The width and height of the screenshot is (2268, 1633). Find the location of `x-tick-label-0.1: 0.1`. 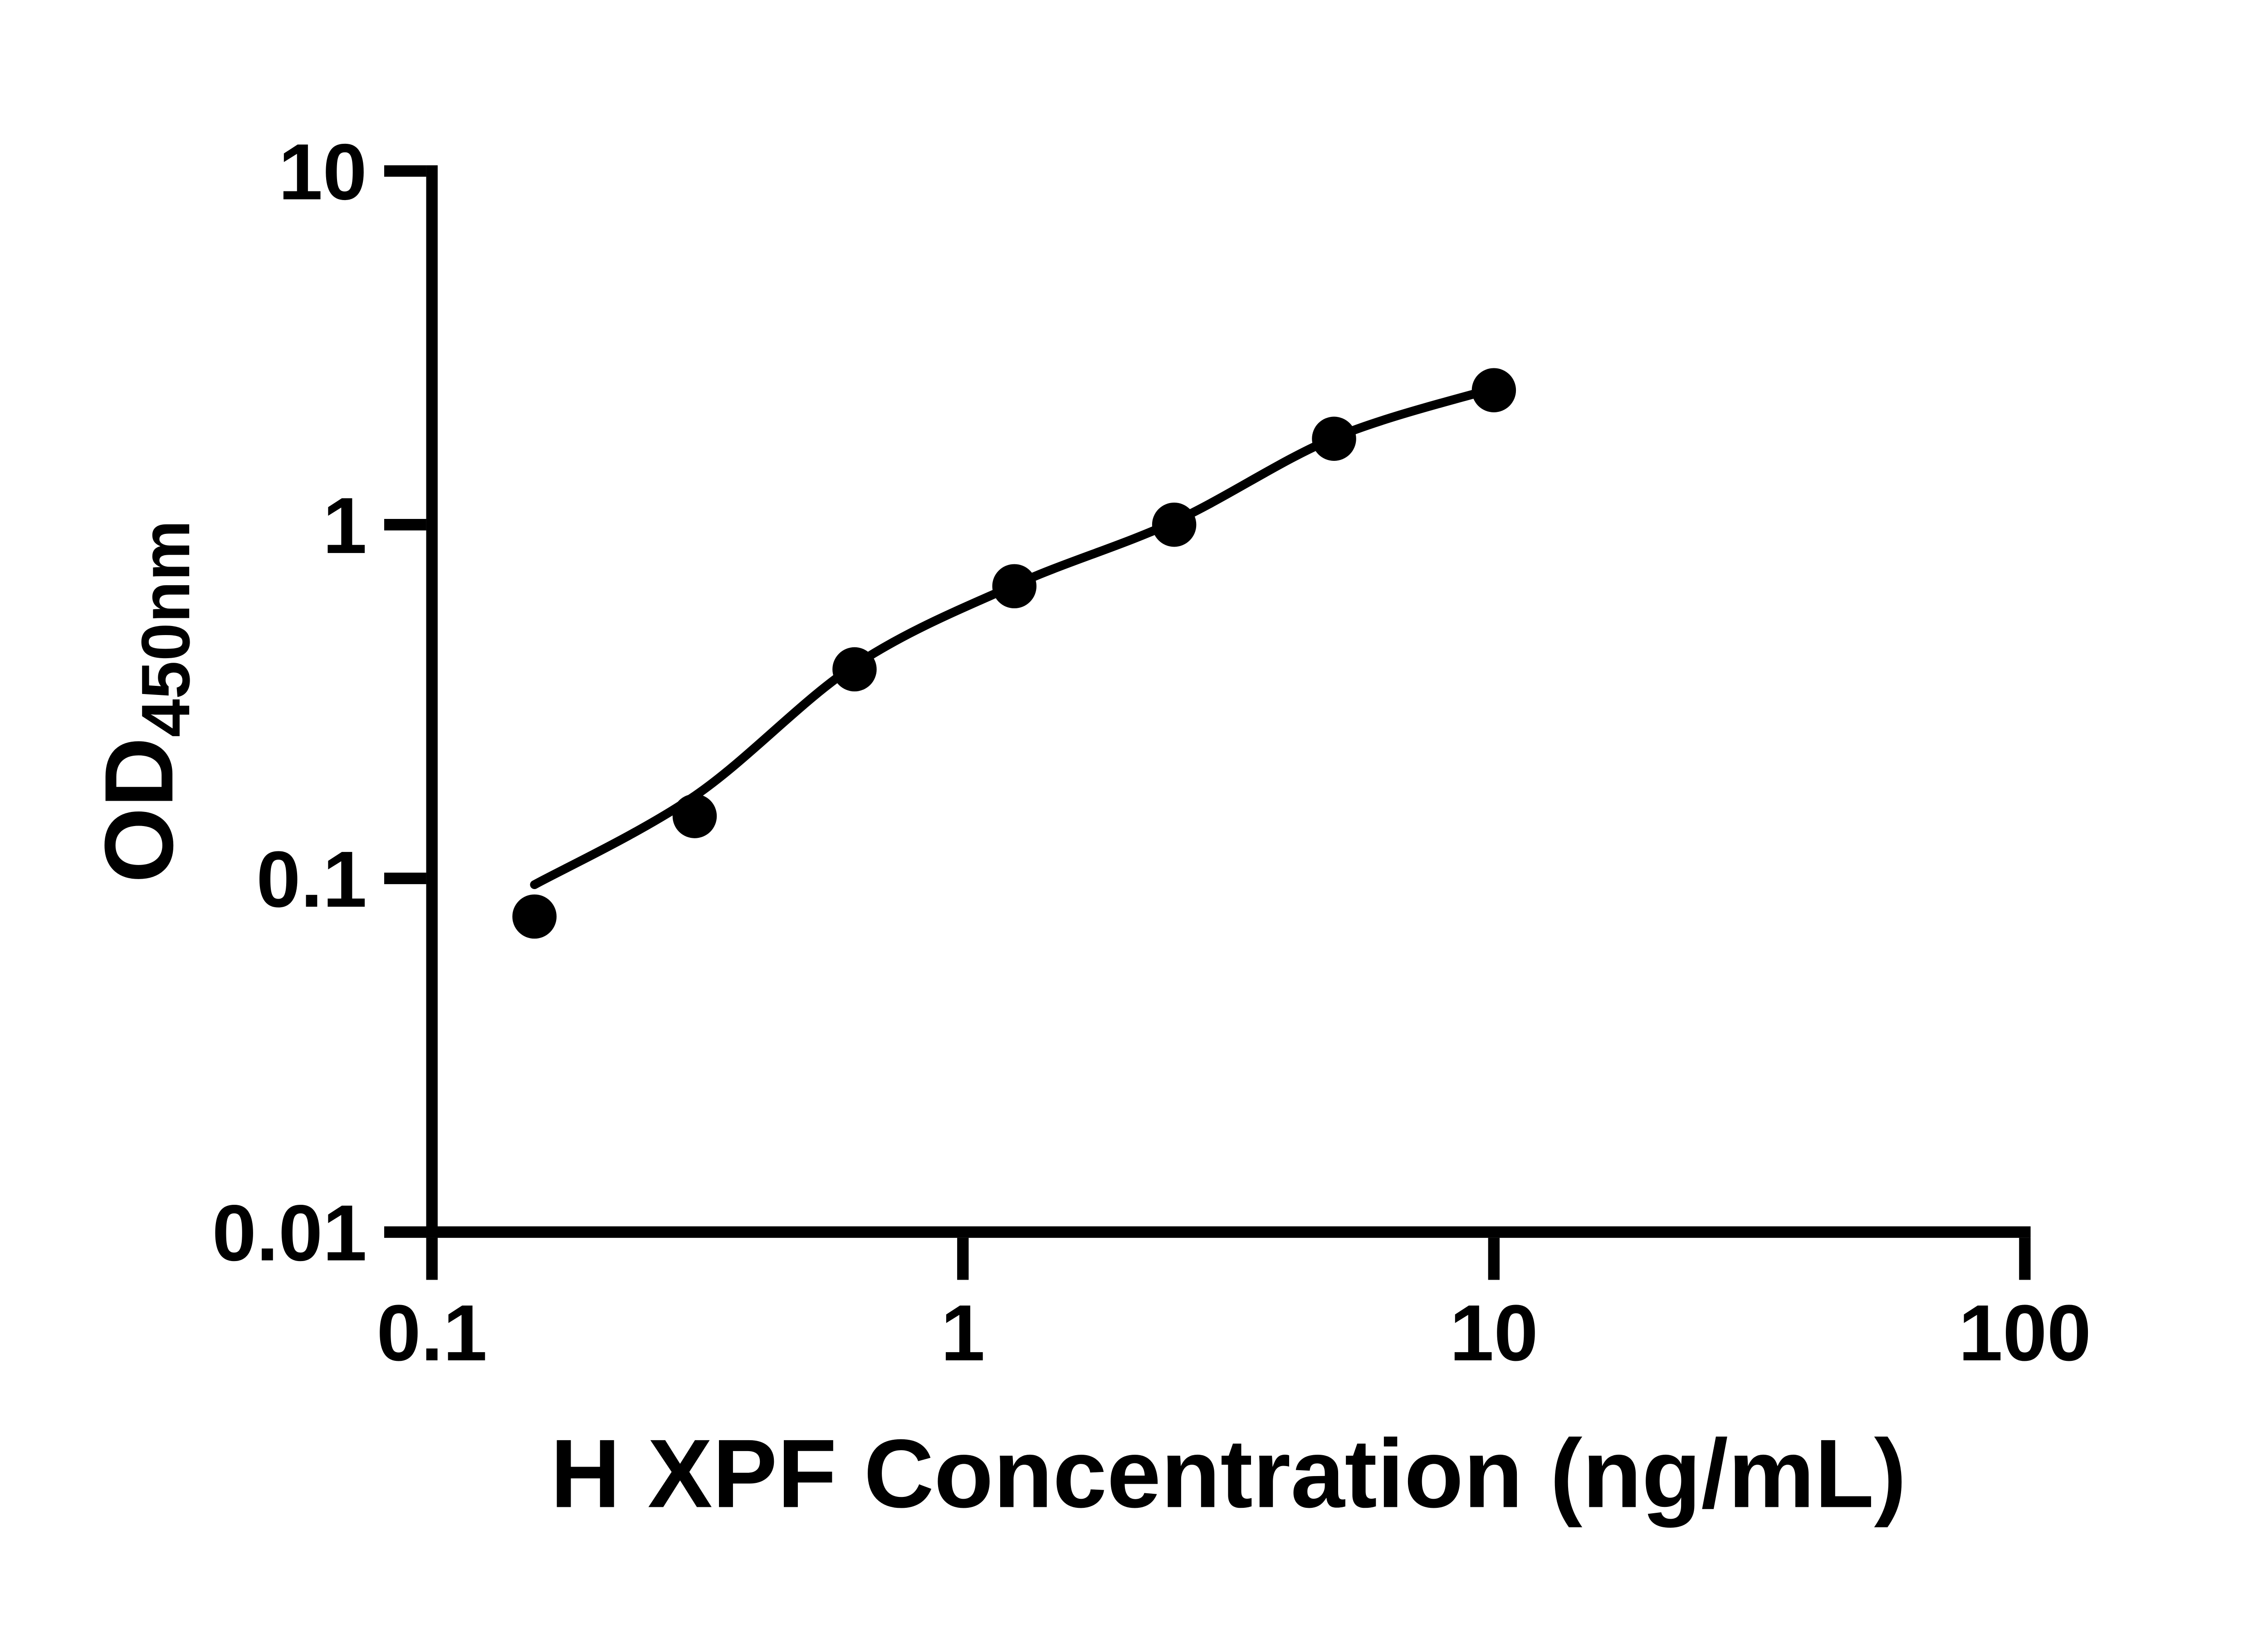

x-tick-label-0.1: 0.1 is located at coordinates (432, 1333).